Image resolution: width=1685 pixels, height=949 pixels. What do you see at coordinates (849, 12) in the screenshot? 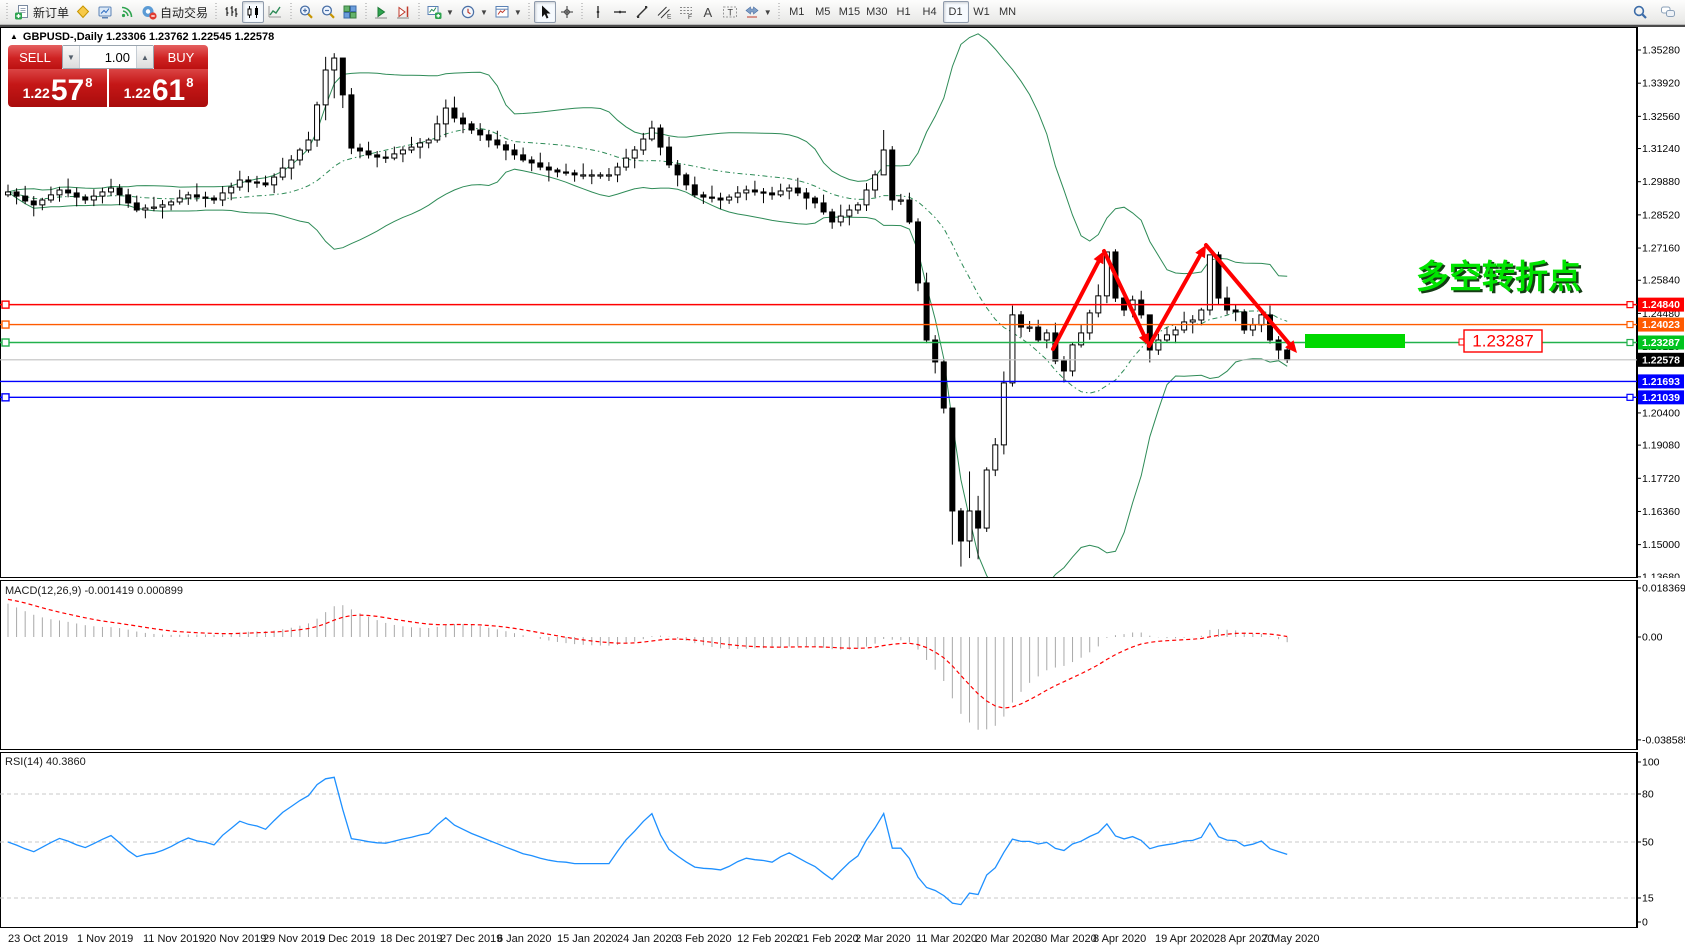
I see `tf-m15-button: M15` at bounding box center [849, 12].